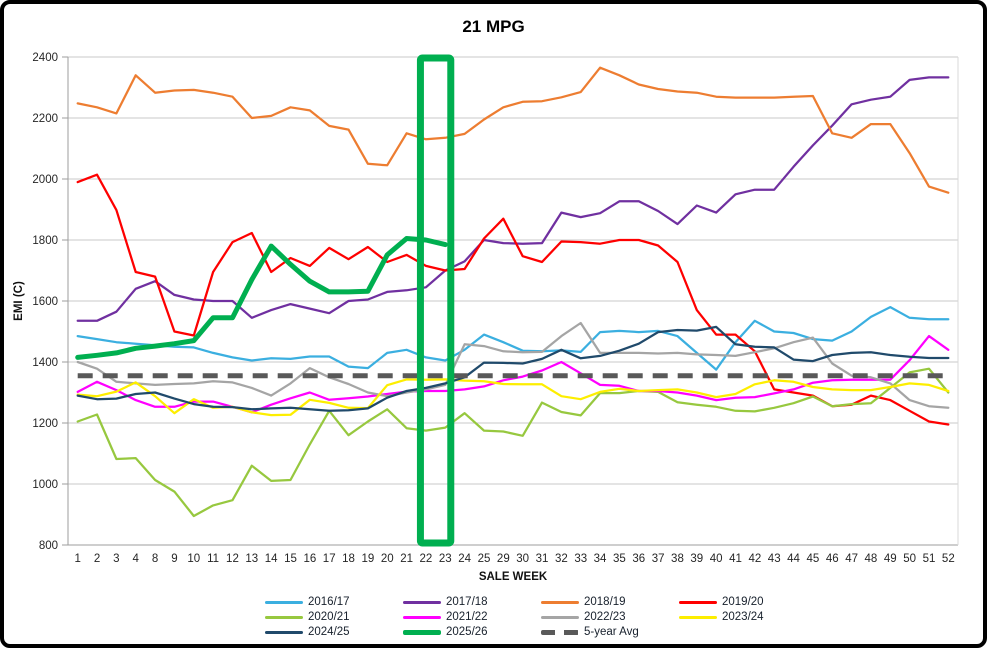 This screenshot has height=648, width=987. What do you see at coordinates (929, 559) in the screenshot?
I see `x-tick-label: 51` at bounding box center [929, 559].